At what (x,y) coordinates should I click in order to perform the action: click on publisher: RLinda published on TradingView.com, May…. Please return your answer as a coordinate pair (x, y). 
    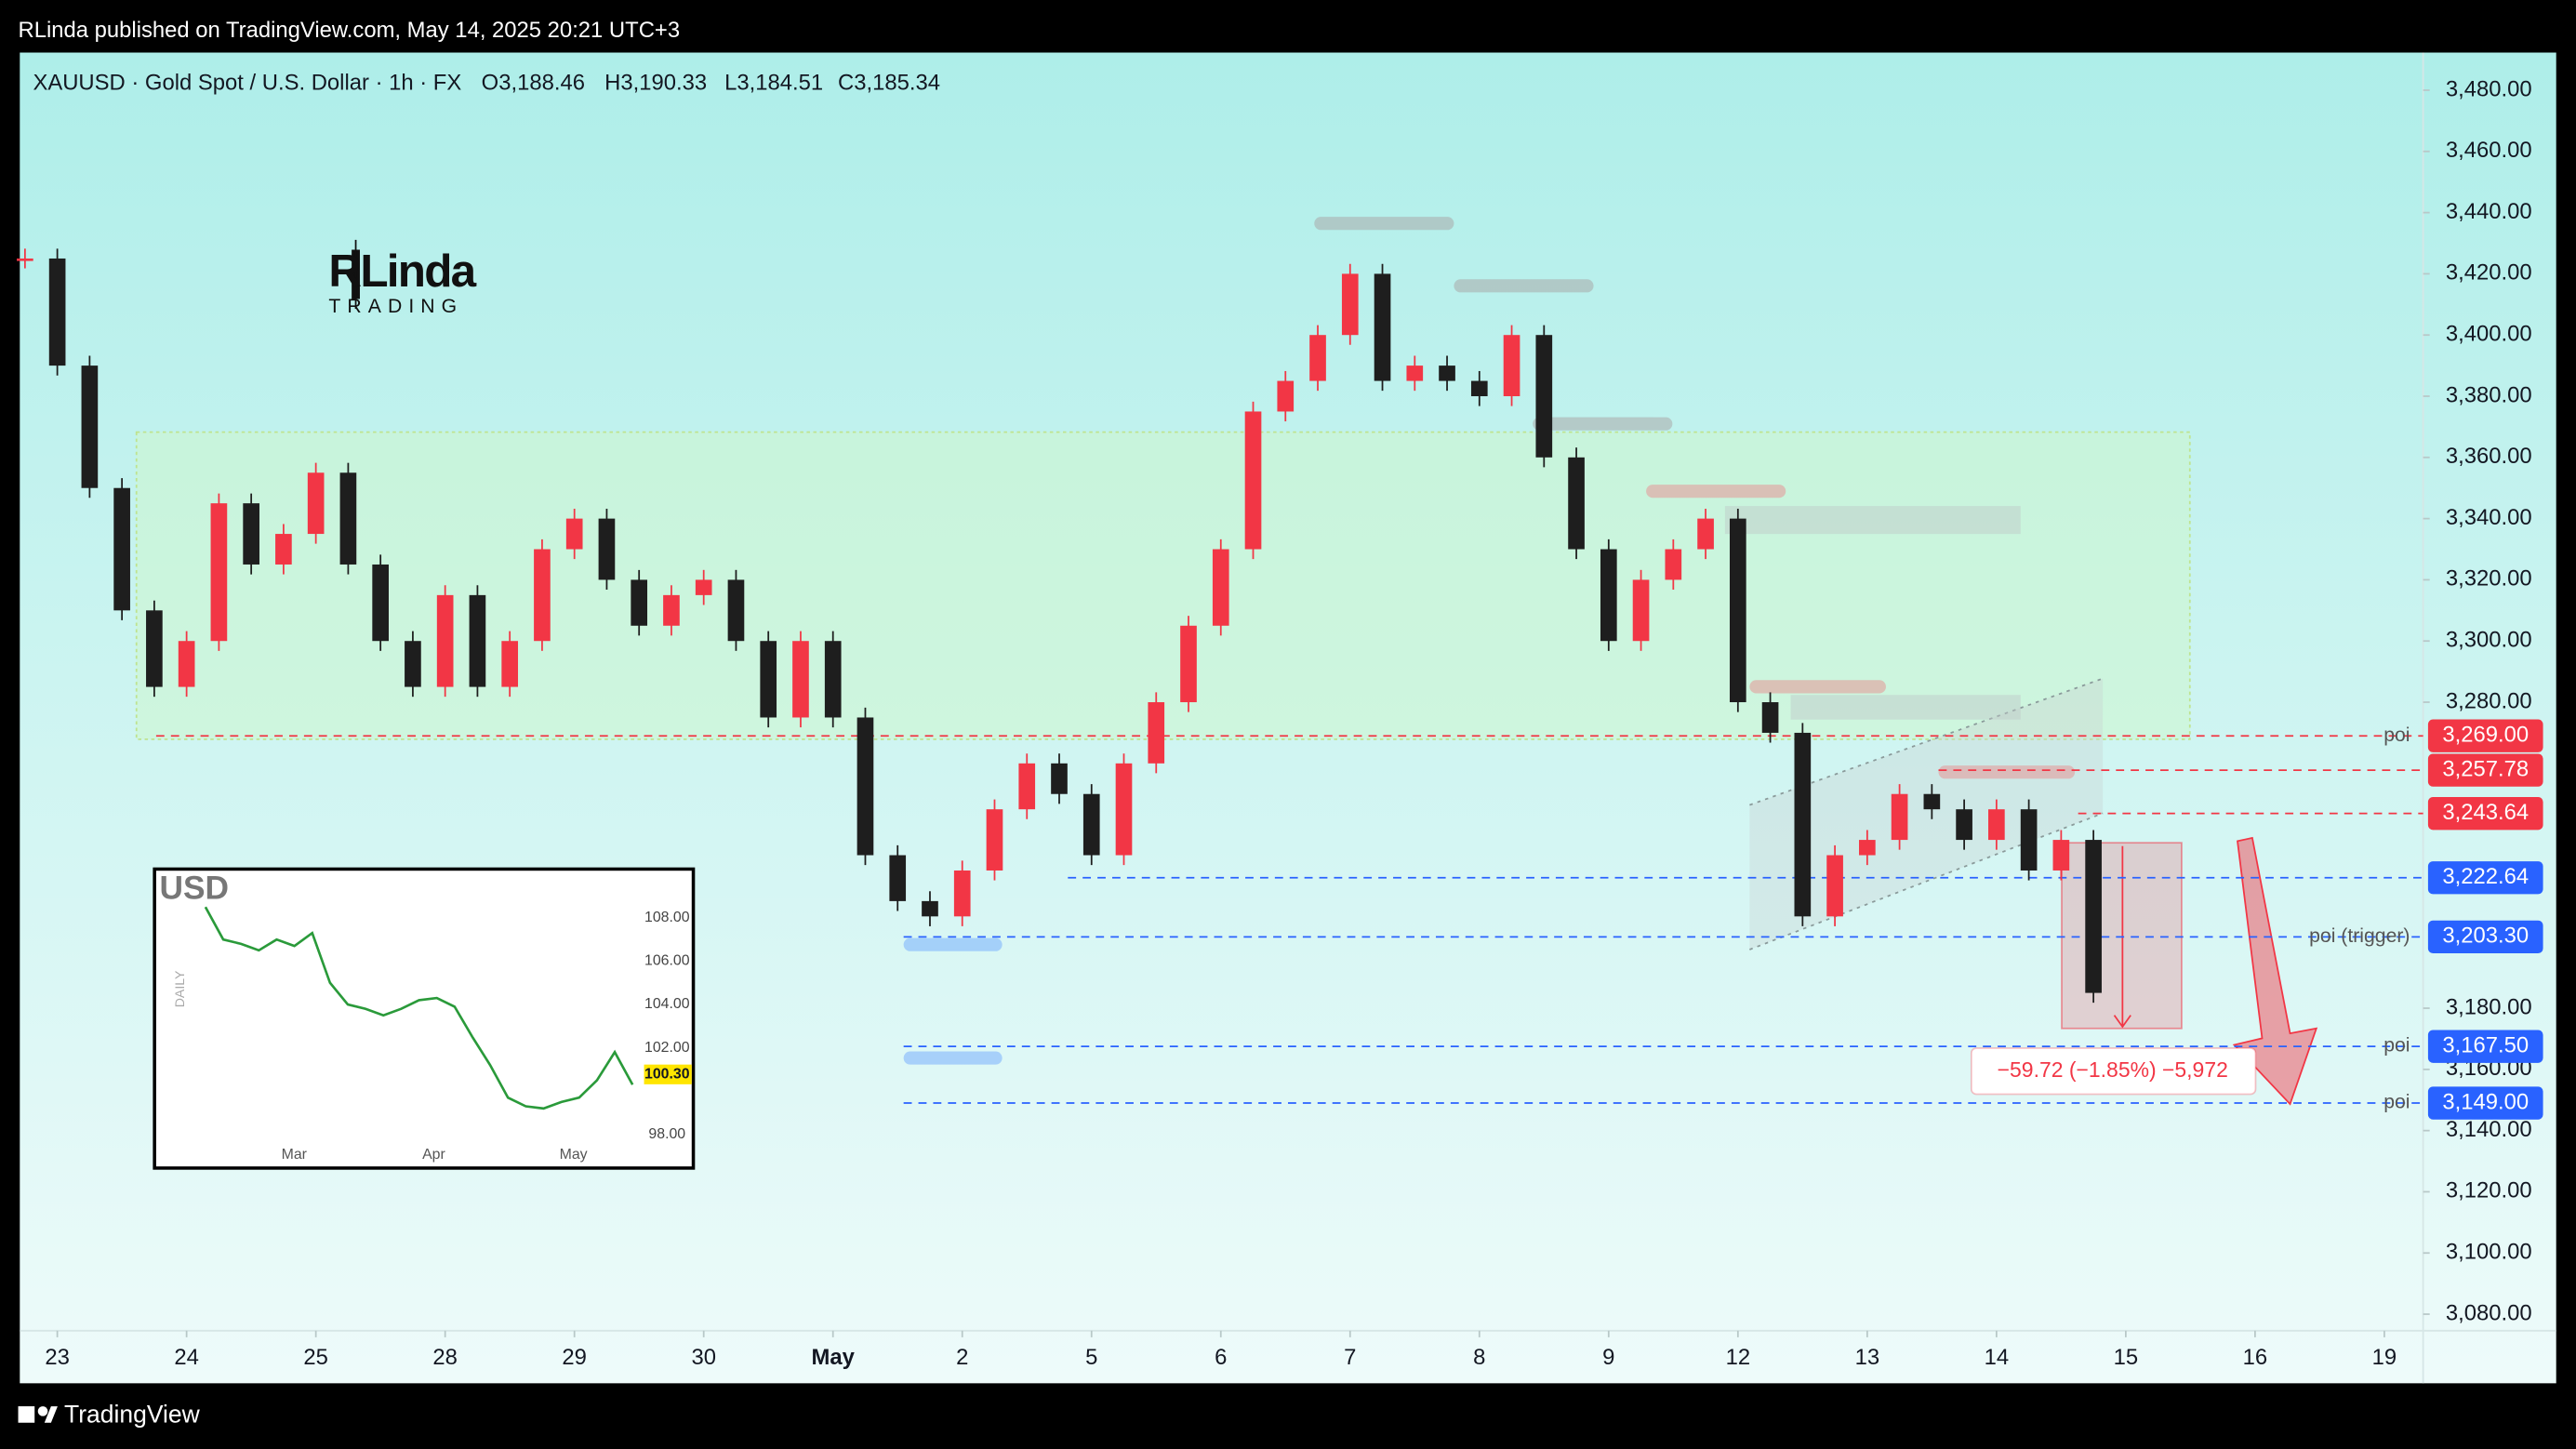
    Looking at the image, I should click on (350, 30).